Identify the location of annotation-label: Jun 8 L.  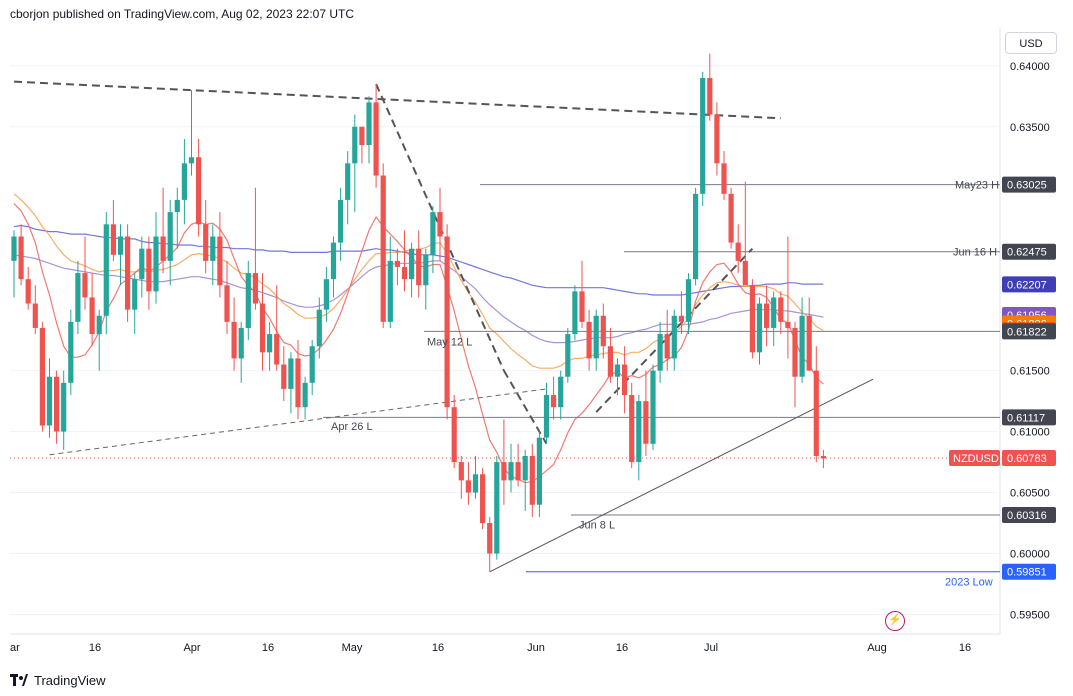
(597, 526).